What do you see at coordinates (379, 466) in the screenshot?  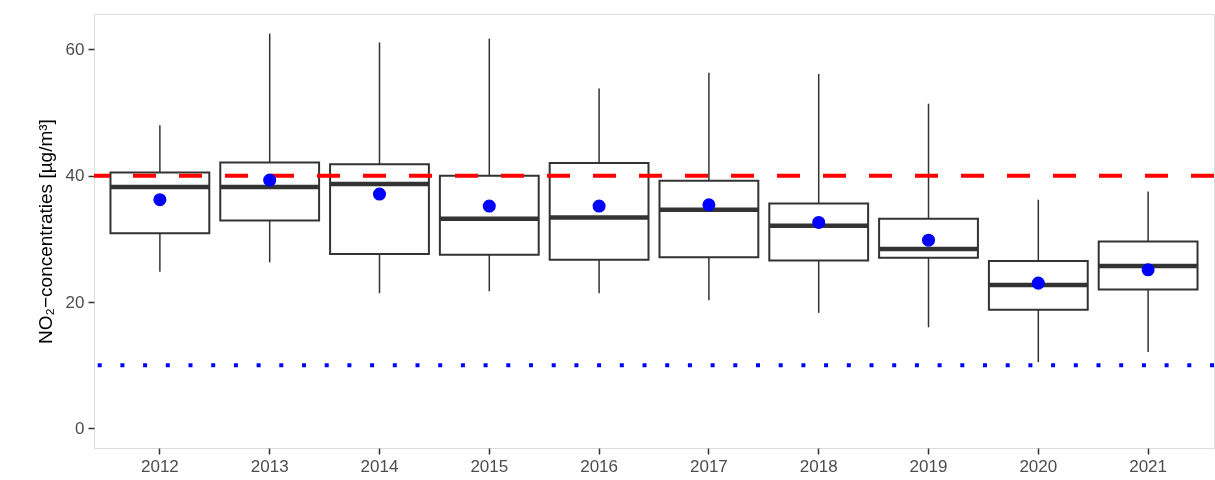 I see `x-tick-label: 2014` at bounding box center [379, 466].